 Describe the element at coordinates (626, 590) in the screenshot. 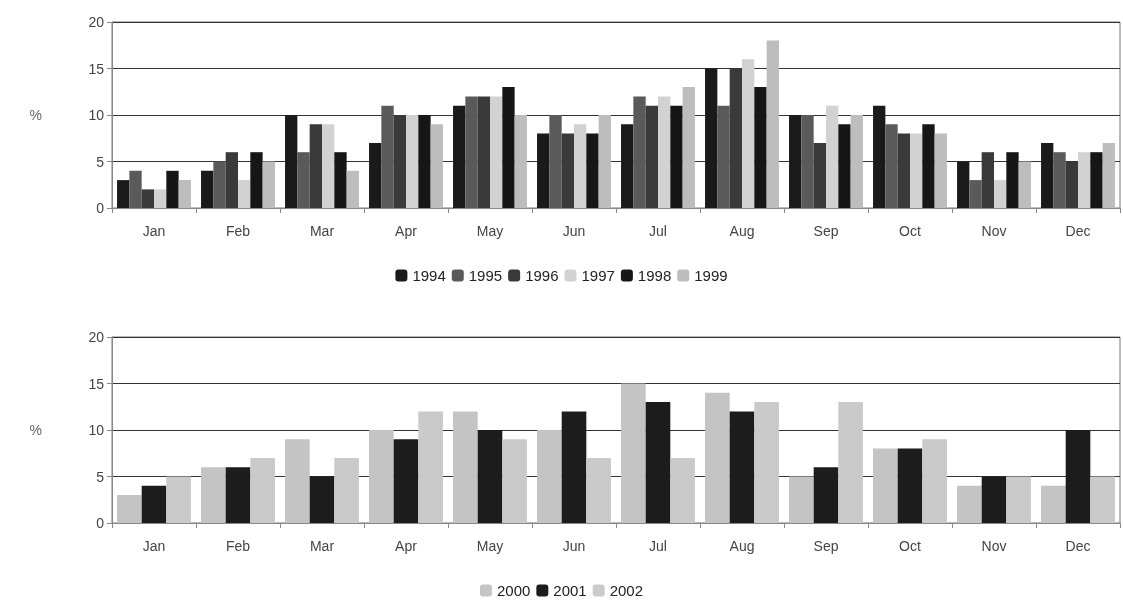

I see `legend-label: 2002` at that location.